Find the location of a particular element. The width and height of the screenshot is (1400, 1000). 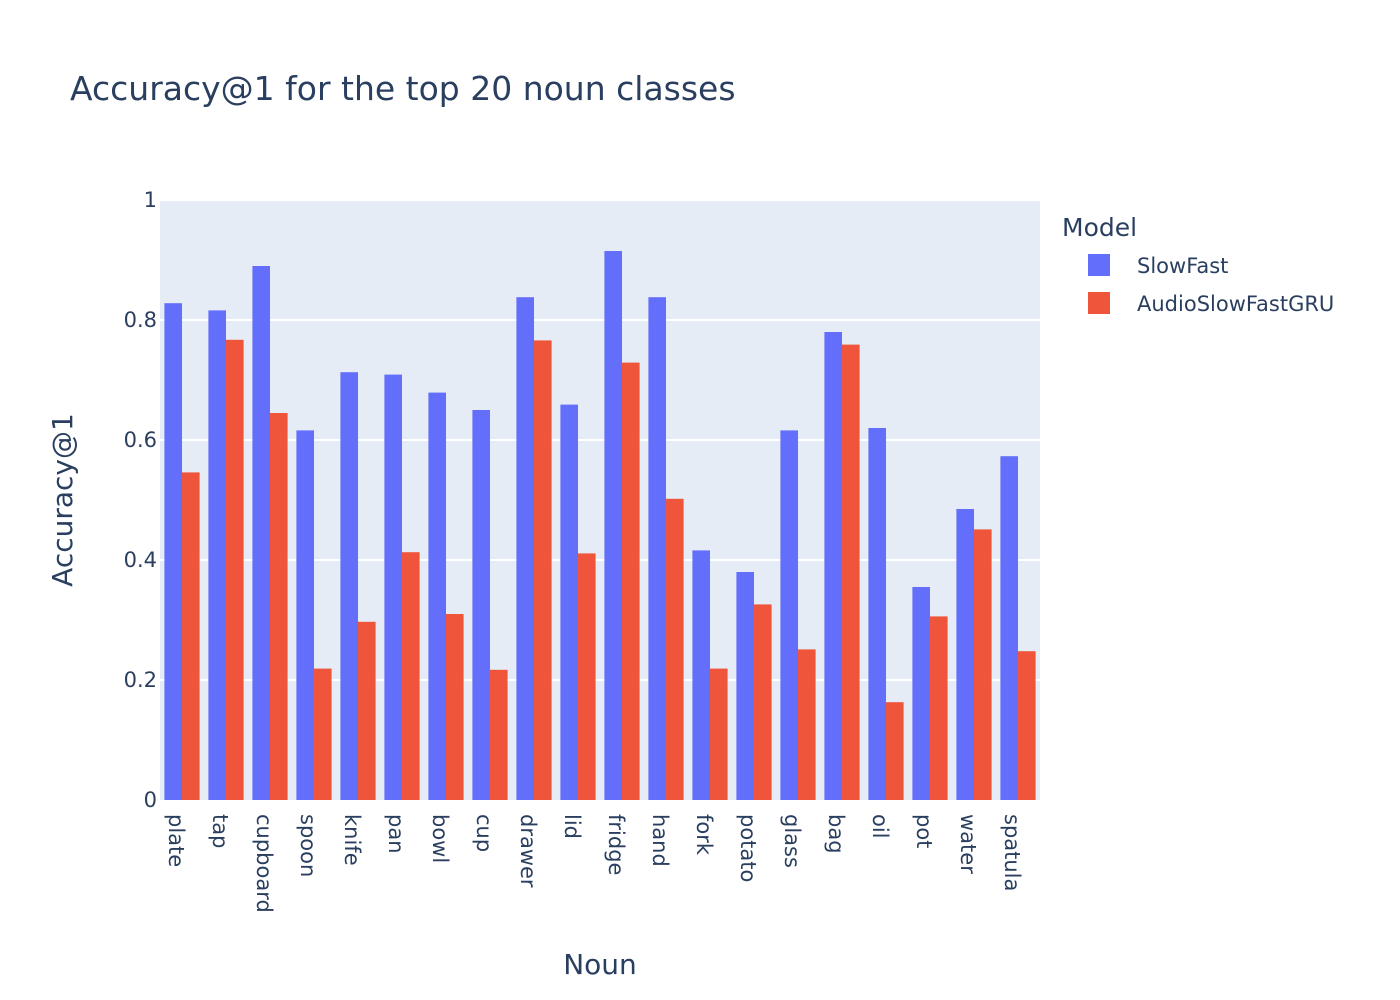

bar-audioslowfastgru-bag is located at coordinates (851, 572).